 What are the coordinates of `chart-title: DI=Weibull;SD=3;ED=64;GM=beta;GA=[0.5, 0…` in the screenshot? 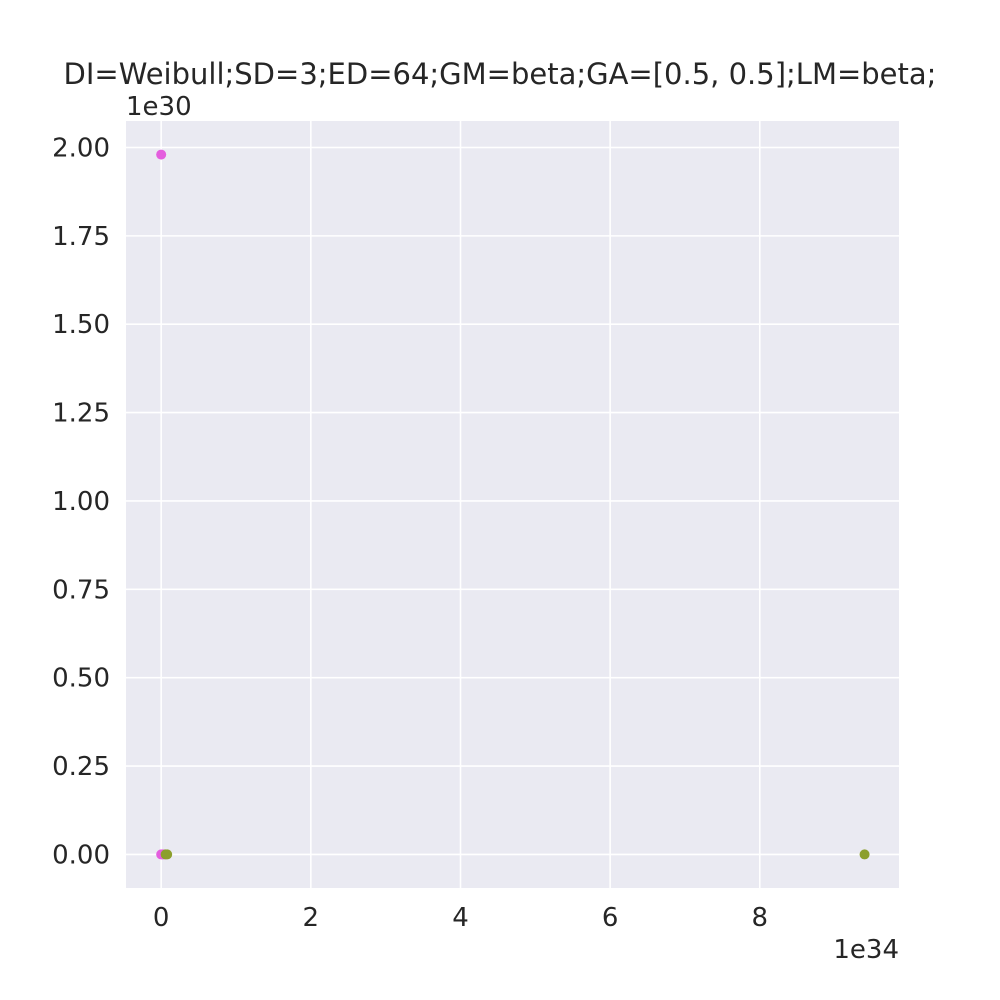 It's located at (500, 74).